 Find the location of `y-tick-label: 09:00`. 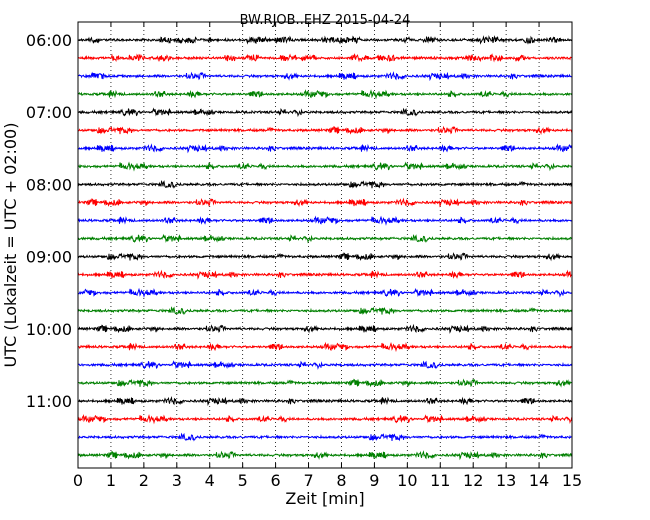

y-tick-label: 09:00 is located at coordinates (49, 257).